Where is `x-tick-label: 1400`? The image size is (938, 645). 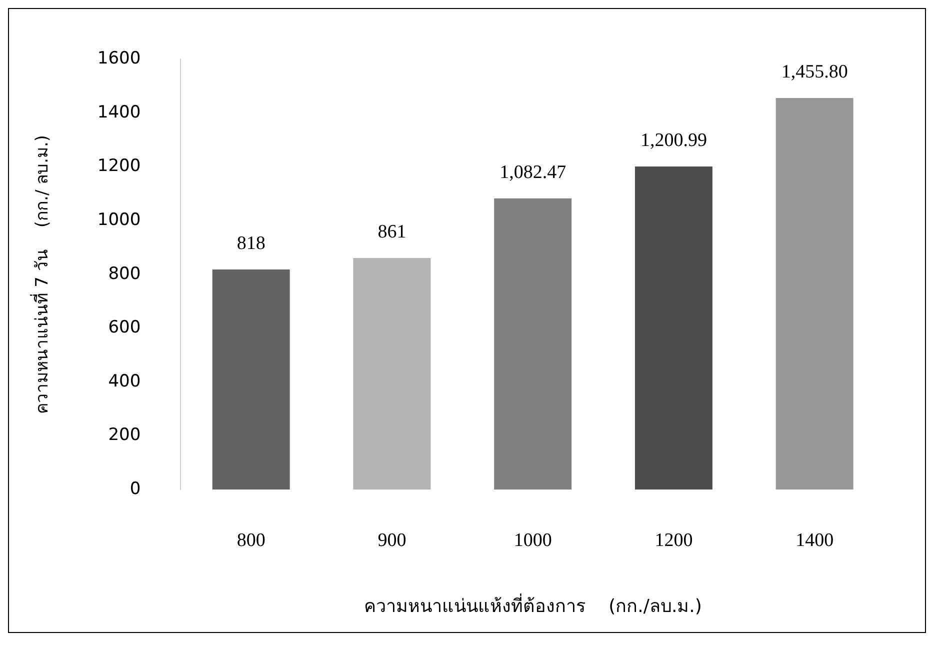
x-tick-label: 1400 is located at coordinates (815, 540).